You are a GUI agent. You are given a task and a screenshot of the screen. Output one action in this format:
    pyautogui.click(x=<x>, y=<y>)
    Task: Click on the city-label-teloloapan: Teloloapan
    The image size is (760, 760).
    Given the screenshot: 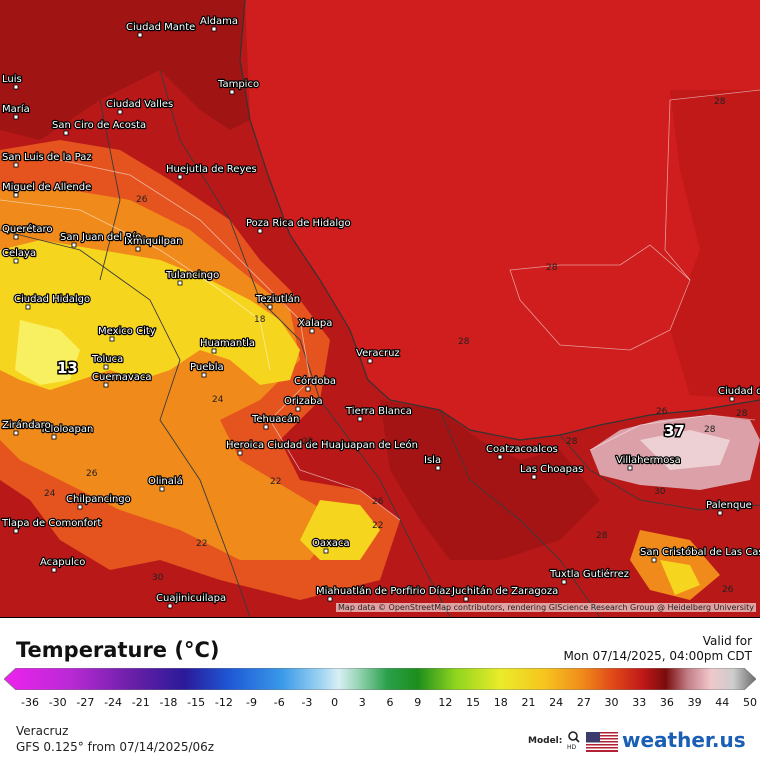 What is the action you would take?
    pyautogui.click(x=66, y=429)
    